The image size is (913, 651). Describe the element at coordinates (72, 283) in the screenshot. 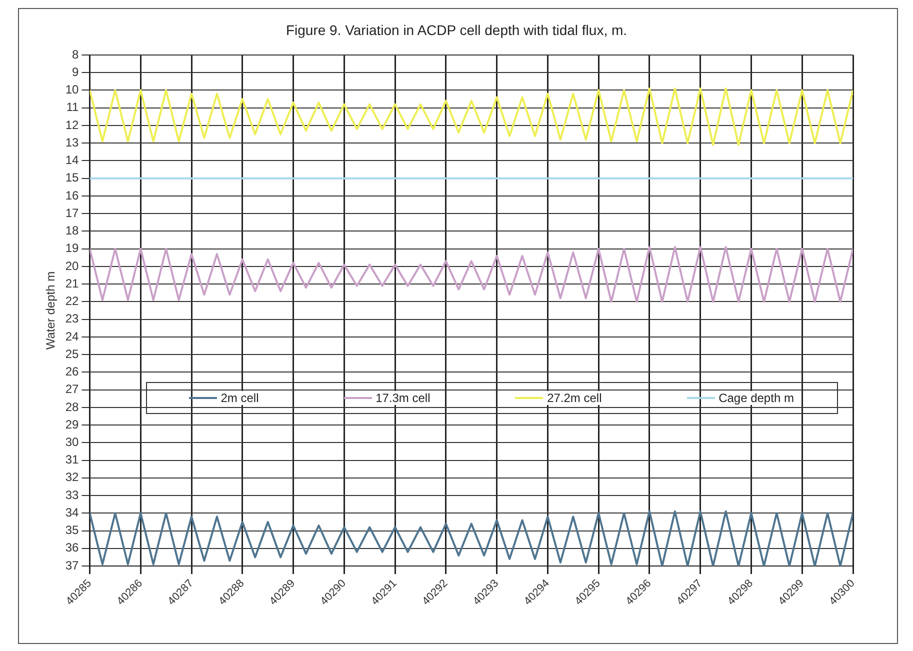

I see `y-tick-label: 21` at that location.